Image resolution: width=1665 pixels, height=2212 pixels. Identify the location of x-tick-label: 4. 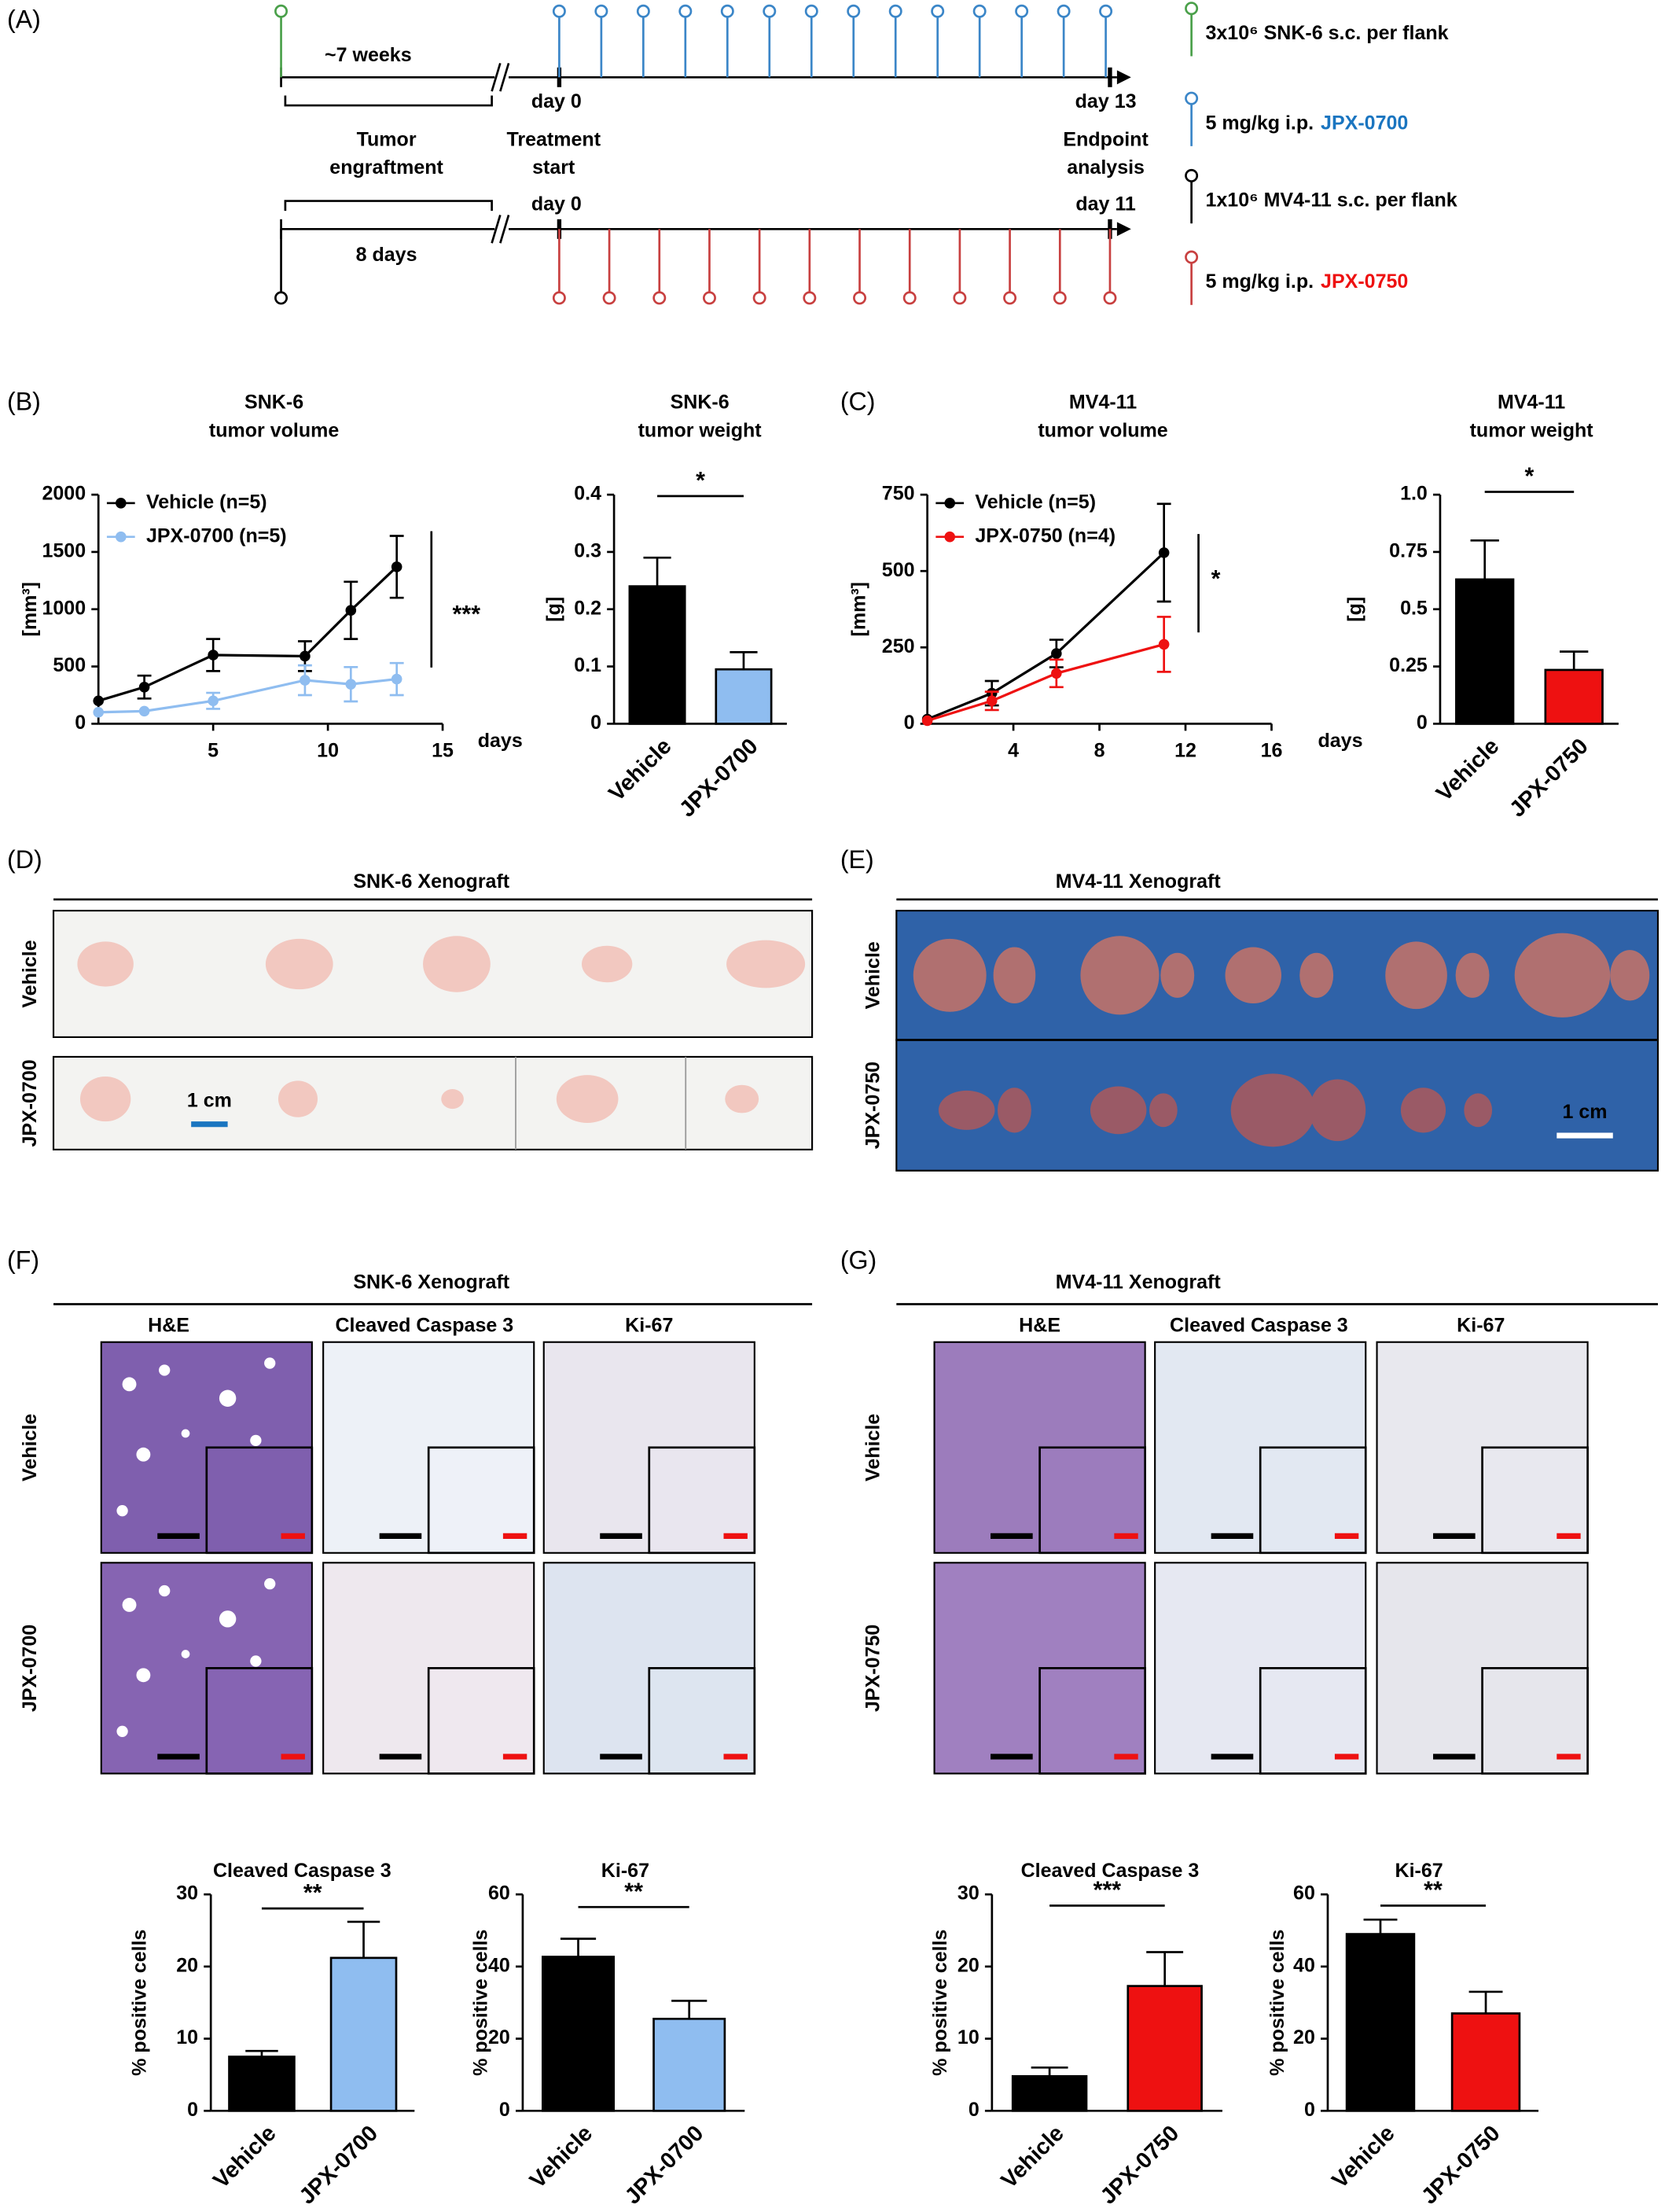
(1014, 751).